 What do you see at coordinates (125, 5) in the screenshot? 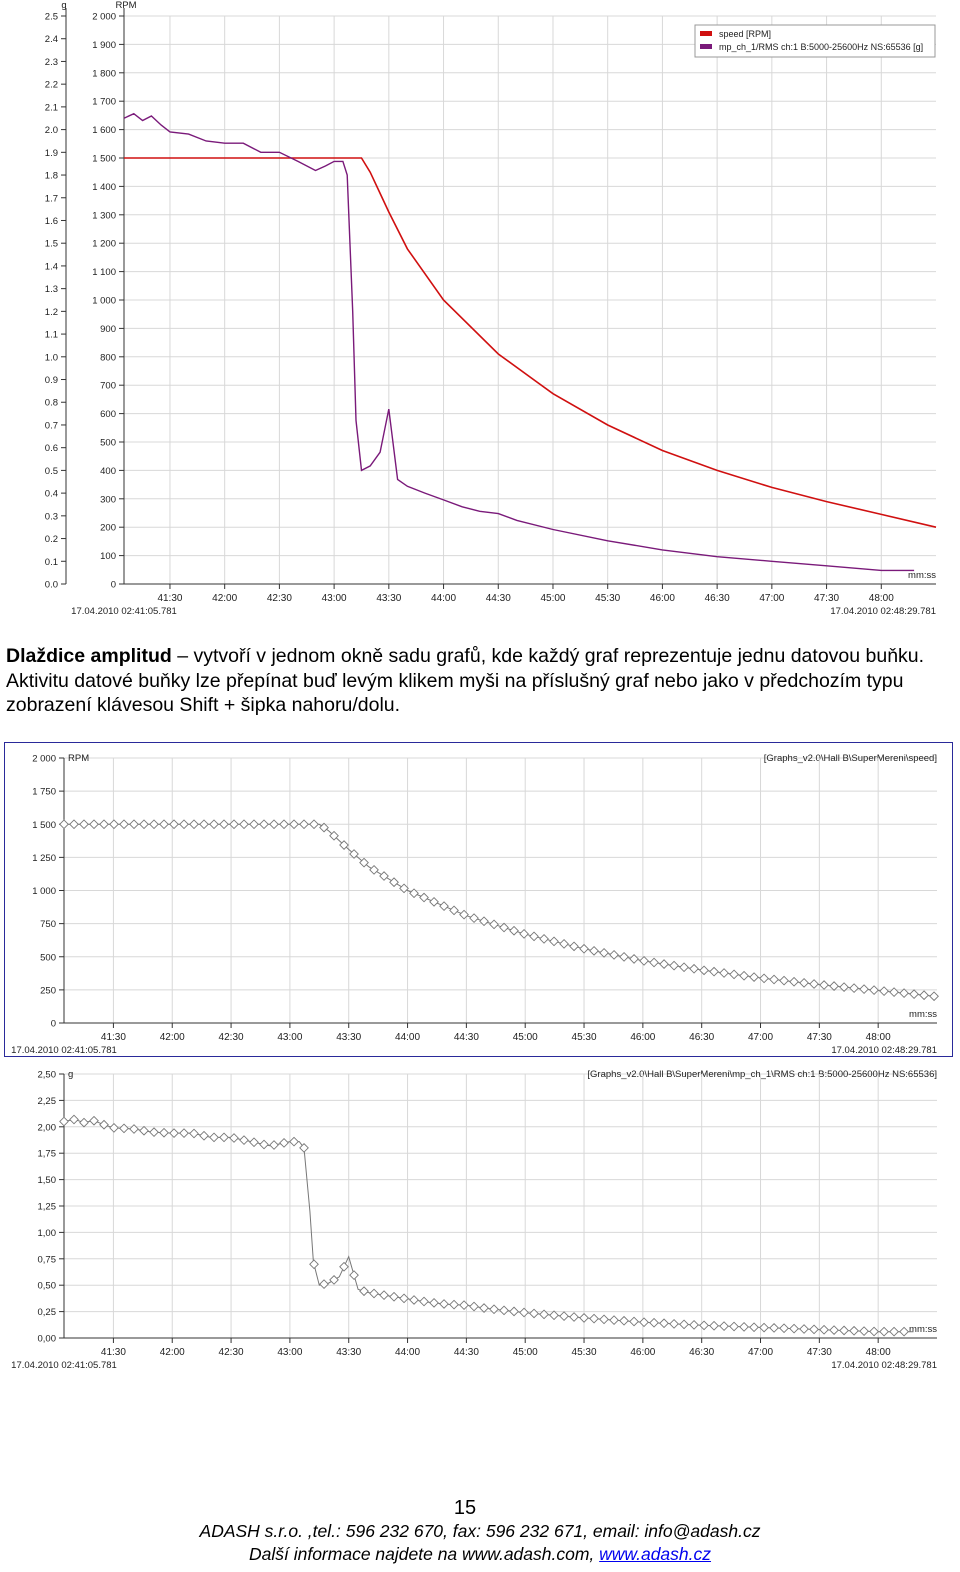
I see `rpm-axis-label: RPM` at bounding box center [125, 5].